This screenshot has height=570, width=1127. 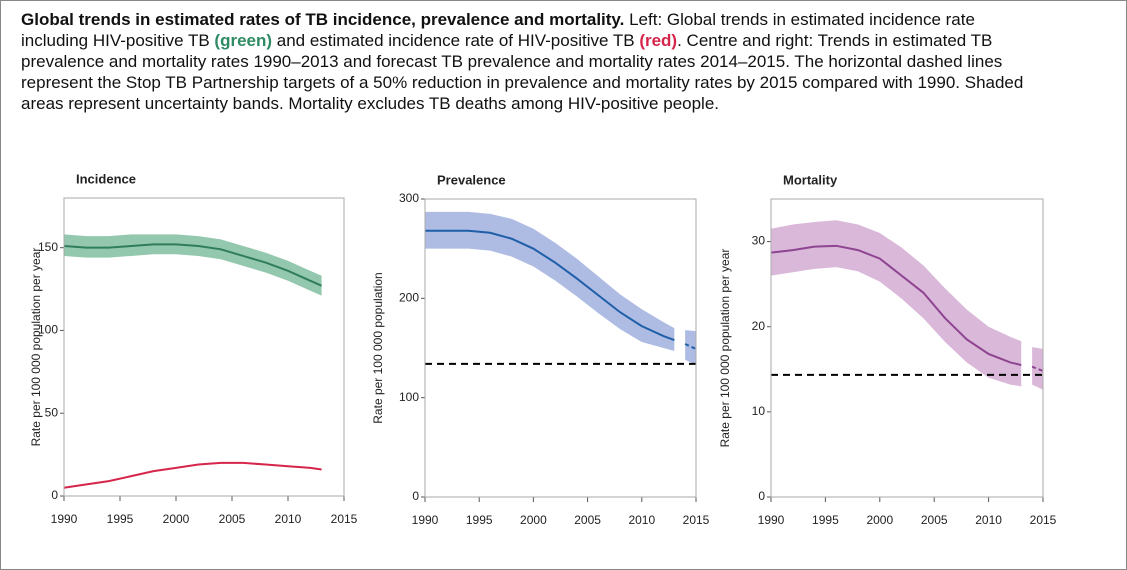 I want to click on y-tick-label: 20, so click(x=759, y=326).